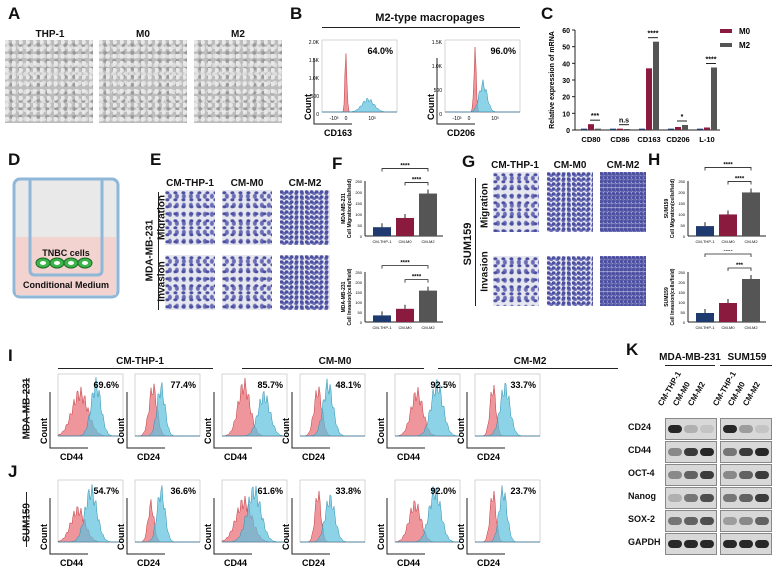 The image size is (777, 578). I want to click on i-plot-4-axis-arrows, so click(310, 420).